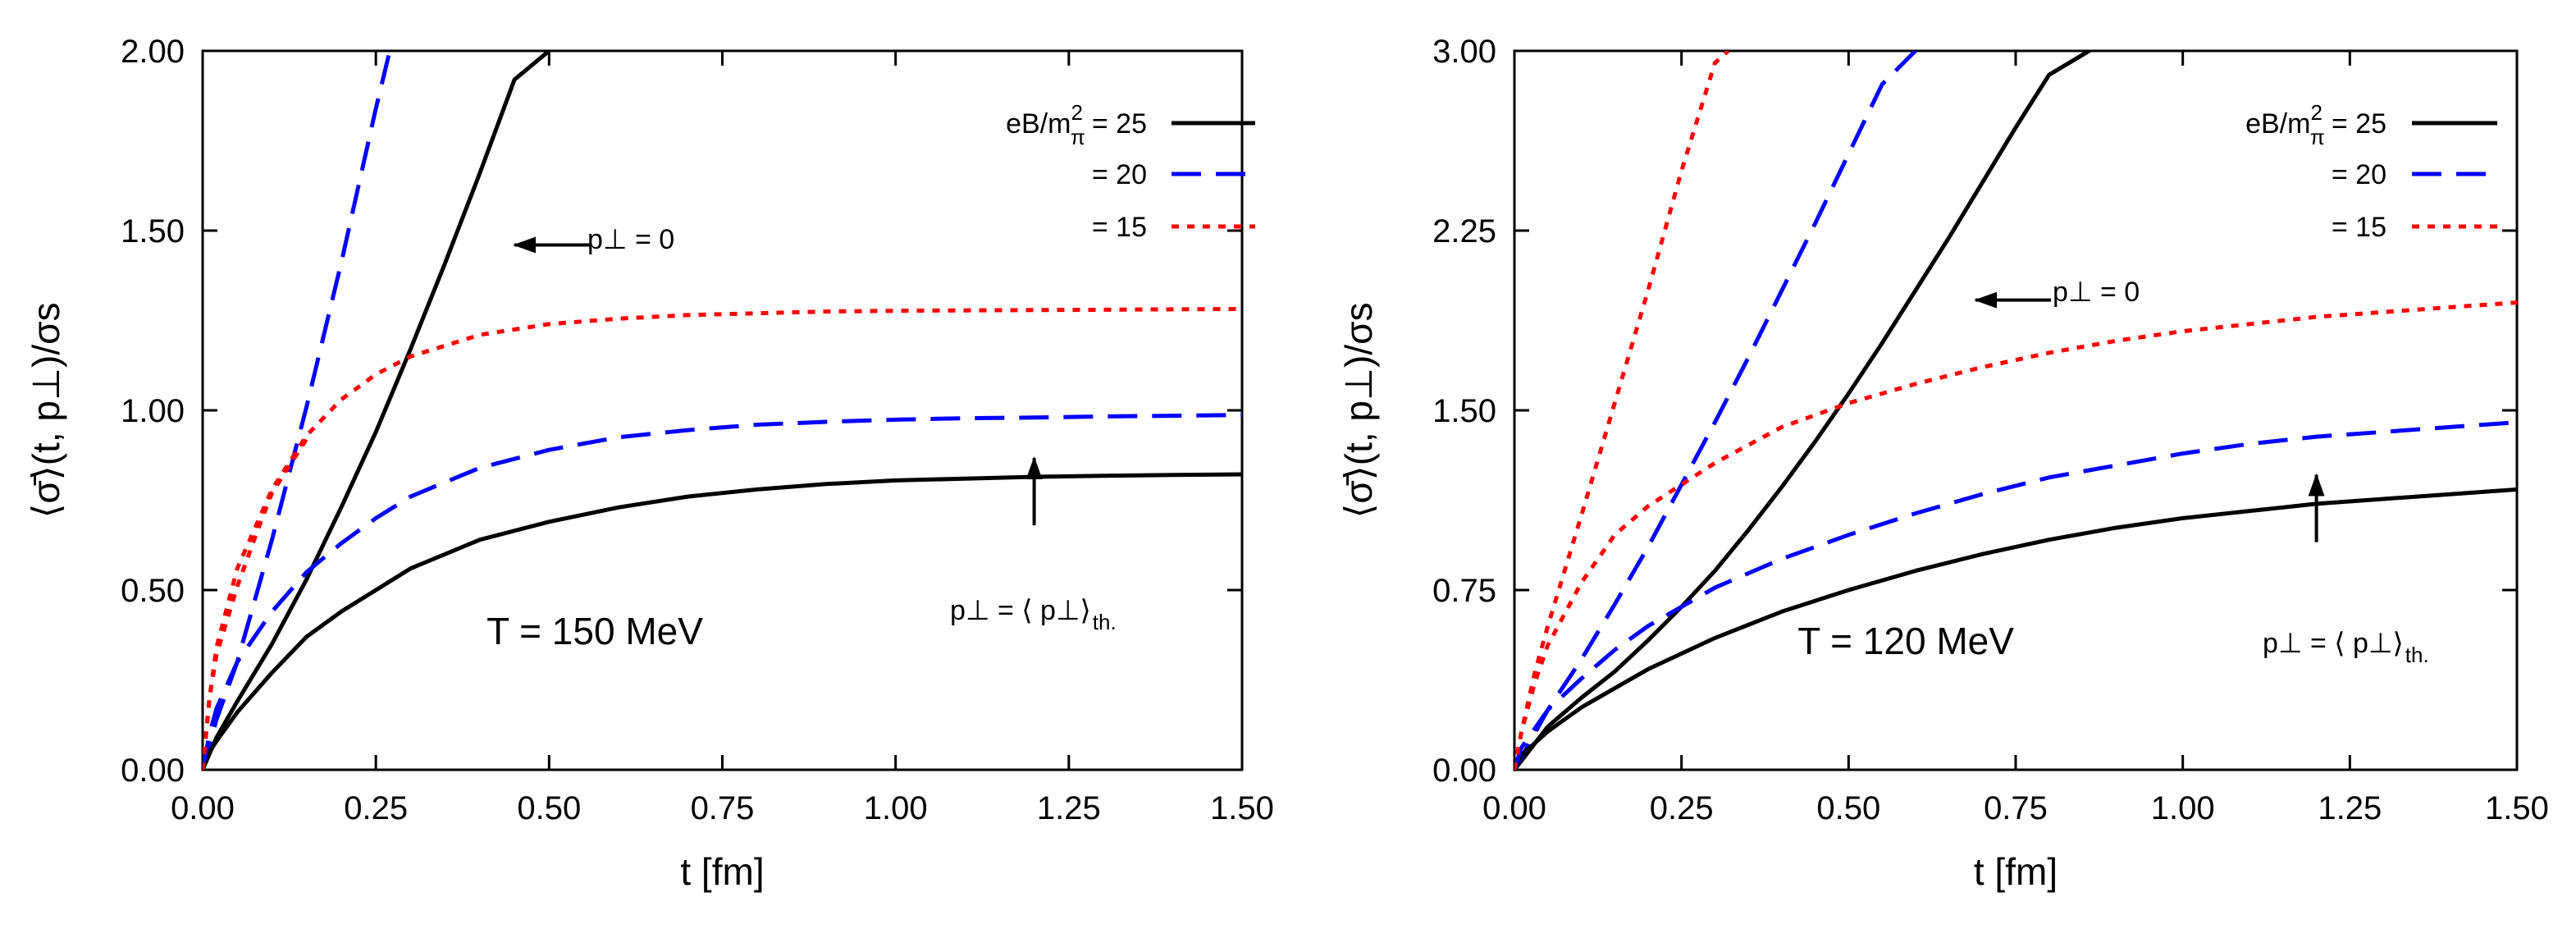 This screenshot has height=929, width=2576. What do you see at coordinates (1464, 231) in the screenshot?
I see `y-tick-label: 2.25` at bounding box center [1464, 231].